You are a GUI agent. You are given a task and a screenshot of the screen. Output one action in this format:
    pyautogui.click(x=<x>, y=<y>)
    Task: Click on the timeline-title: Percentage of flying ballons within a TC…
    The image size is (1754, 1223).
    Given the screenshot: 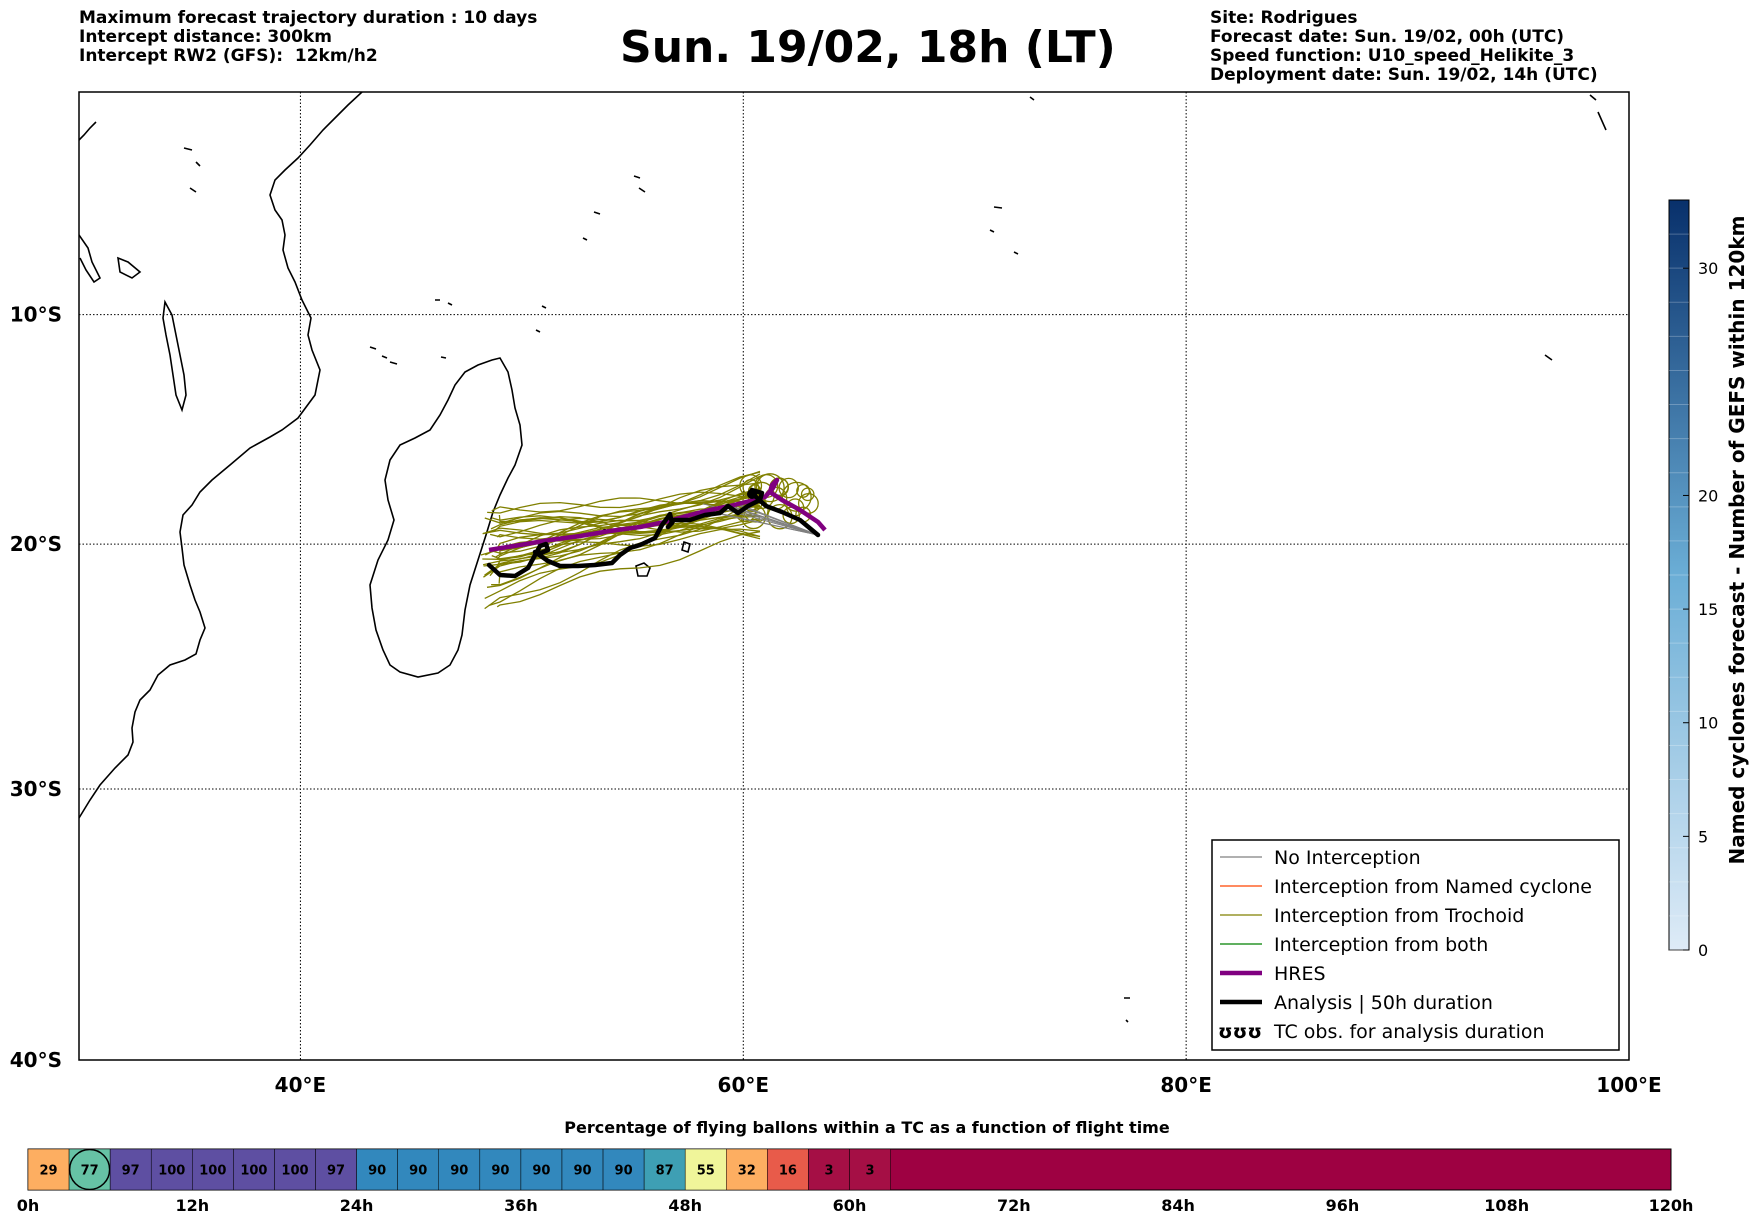 What is the action you would take?
    pyautogui.click(x=867, y=1127)
    